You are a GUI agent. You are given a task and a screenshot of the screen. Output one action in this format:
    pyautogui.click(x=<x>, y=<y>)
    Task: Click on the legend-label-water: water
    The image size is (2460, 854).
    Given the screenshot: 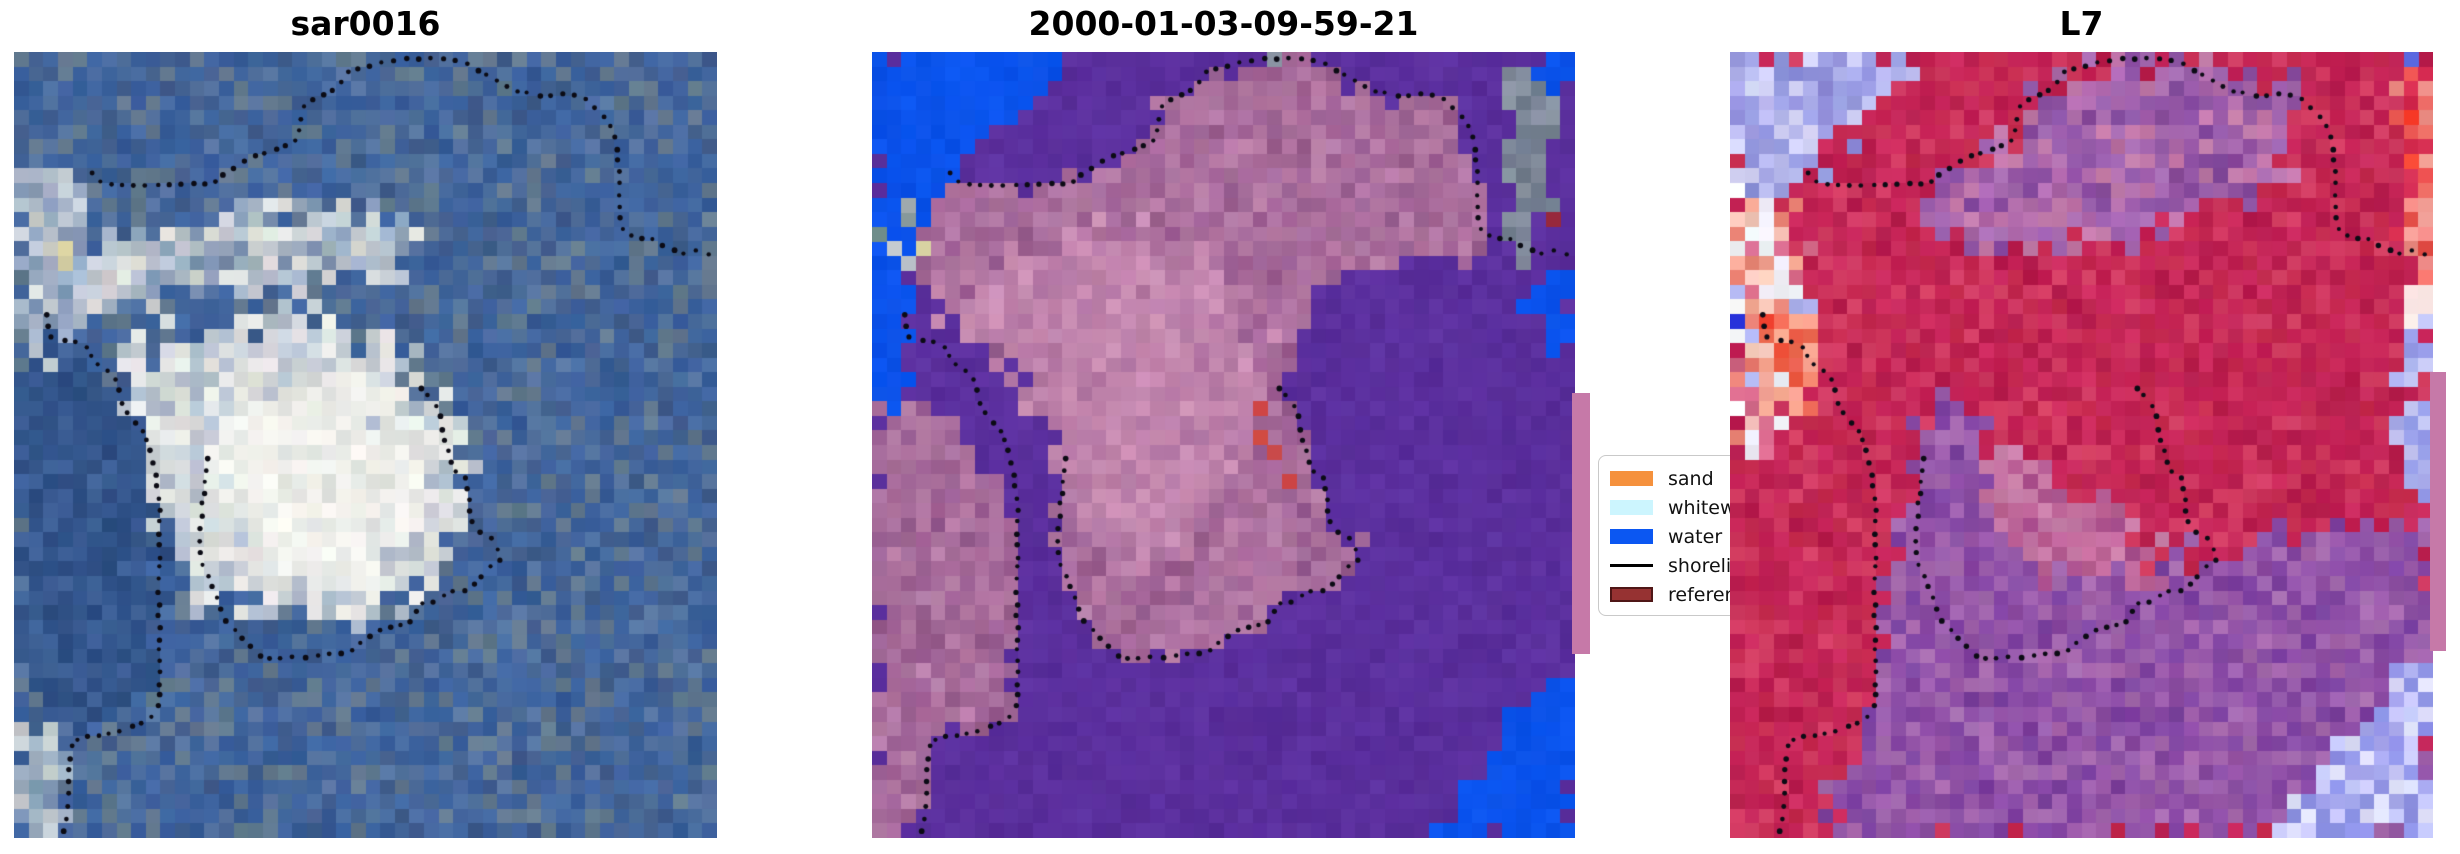 What is the action you would take?
    pyautogui.click(x=1695, y=536)
    